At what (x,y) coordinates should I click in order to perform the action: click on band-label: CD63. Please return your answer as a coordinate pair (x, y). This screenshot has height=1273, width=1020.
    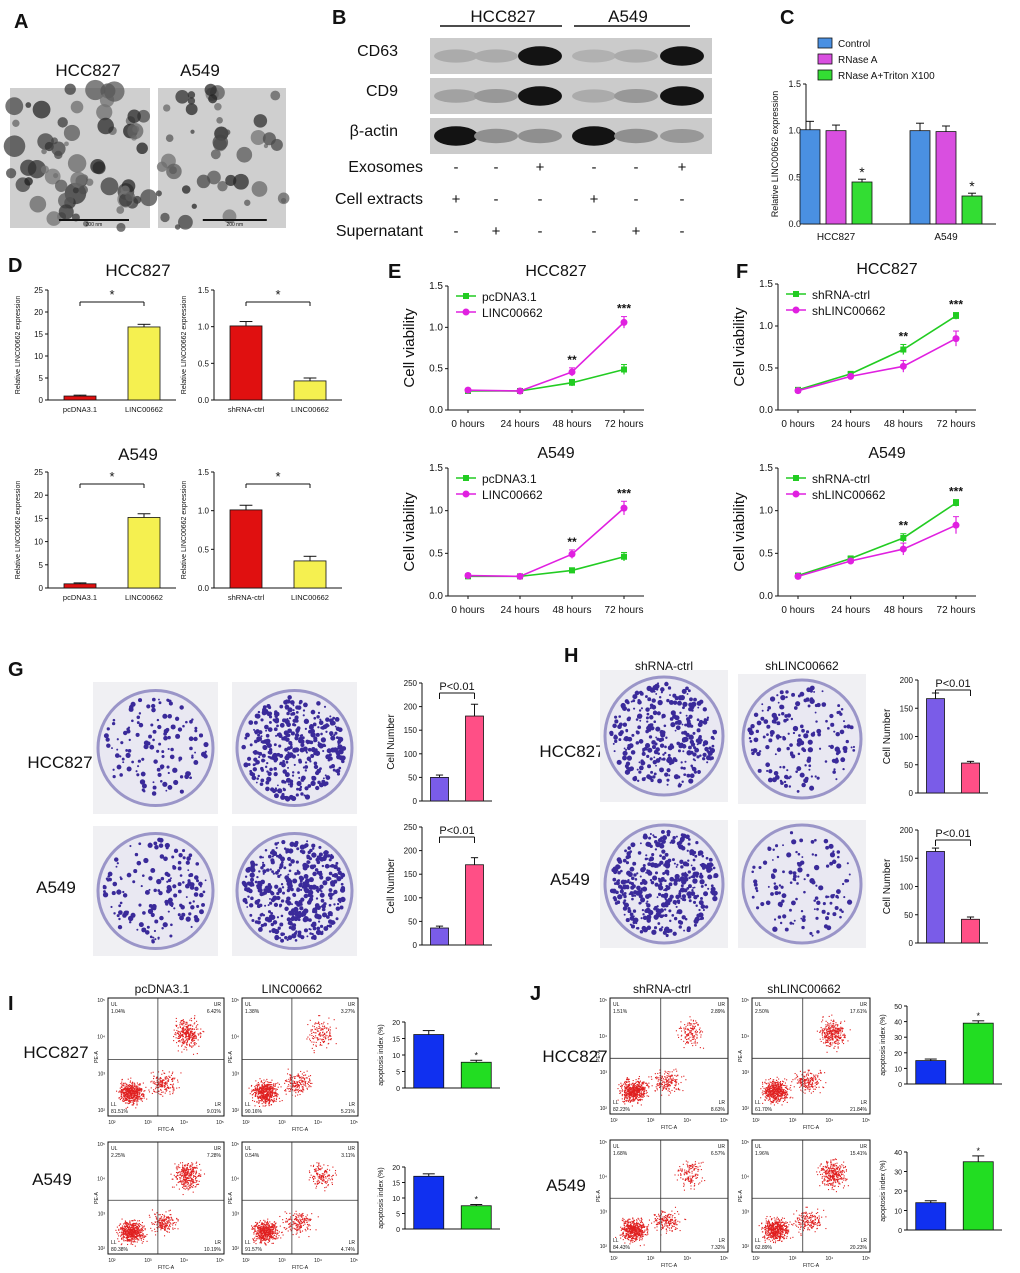
    Looking at the image, I should click on (377, 51).